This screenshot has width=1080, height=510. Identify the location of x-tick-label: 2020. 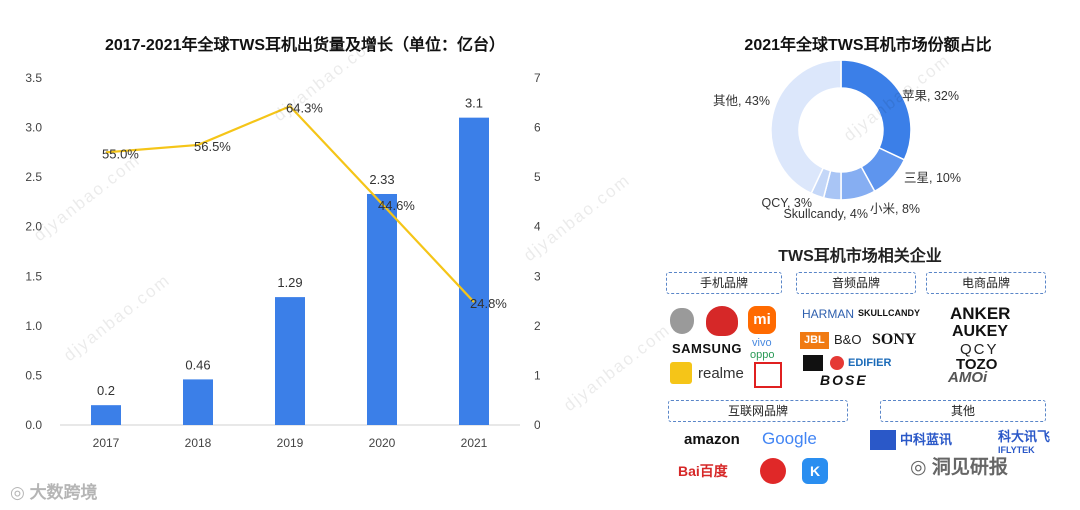
(382, 443).